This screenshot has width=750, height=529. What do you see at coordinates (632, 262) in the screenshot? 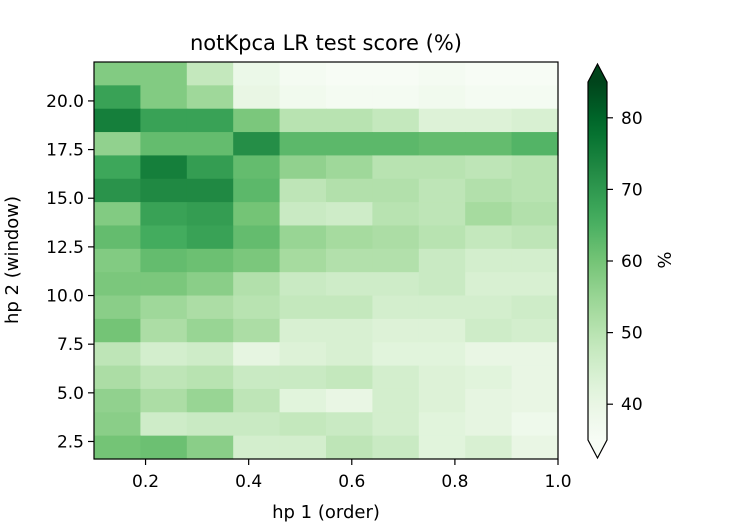
I see `colorbar-tick-label: 60` at bounding box center [632, 262].